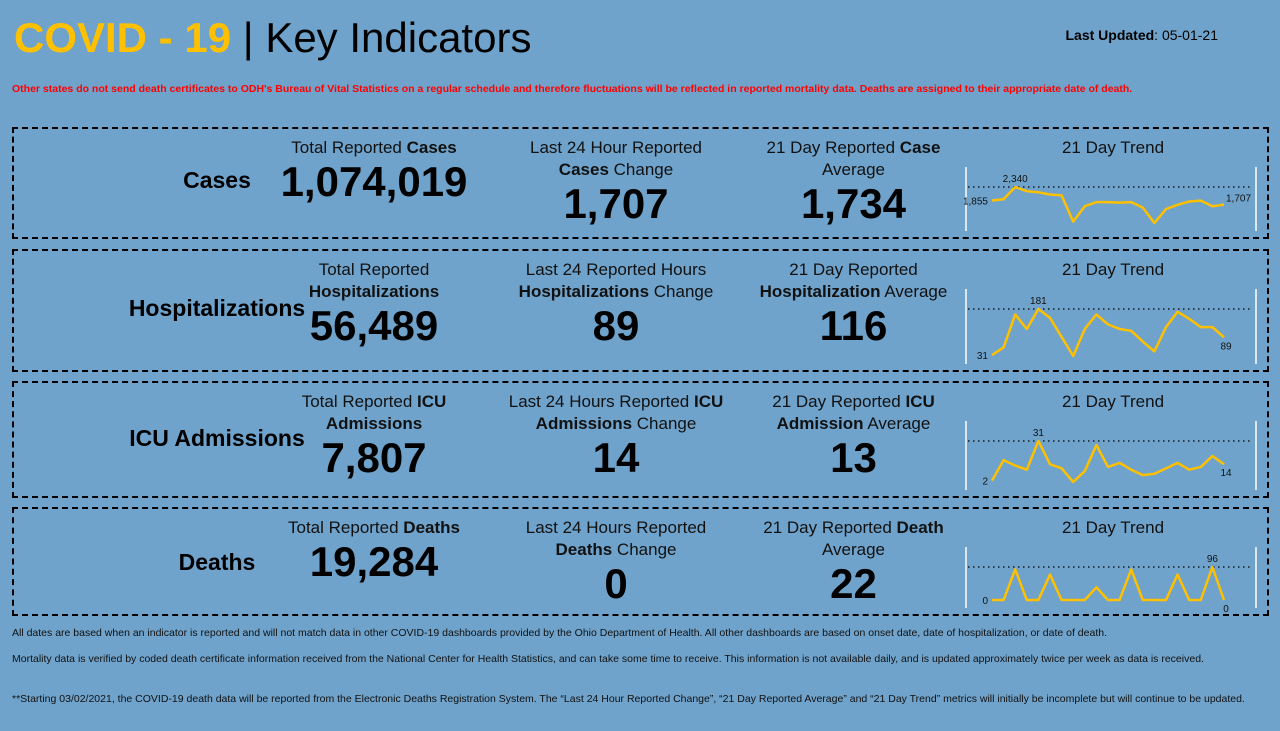 The width and height of the screenshot is (1280, 731). What do you see at coordinates (985, 601) in the screenshot?
I see `trend-first-label: 0` at bounding box center [985, 601].